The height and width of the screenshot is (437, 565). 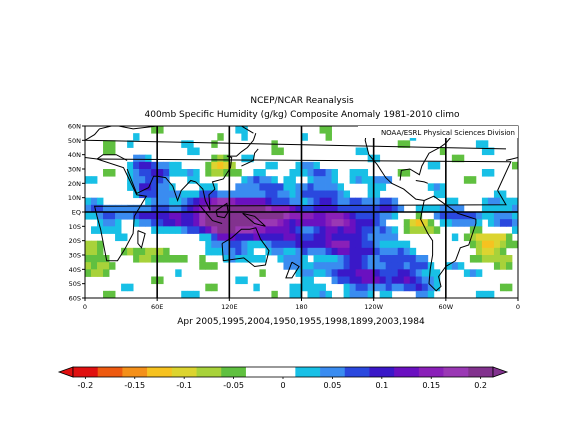 What do you see at coordinates (75, 227) in the screenshot?
I see `y-tick-label: 10S` at bounding box center [75, 227].